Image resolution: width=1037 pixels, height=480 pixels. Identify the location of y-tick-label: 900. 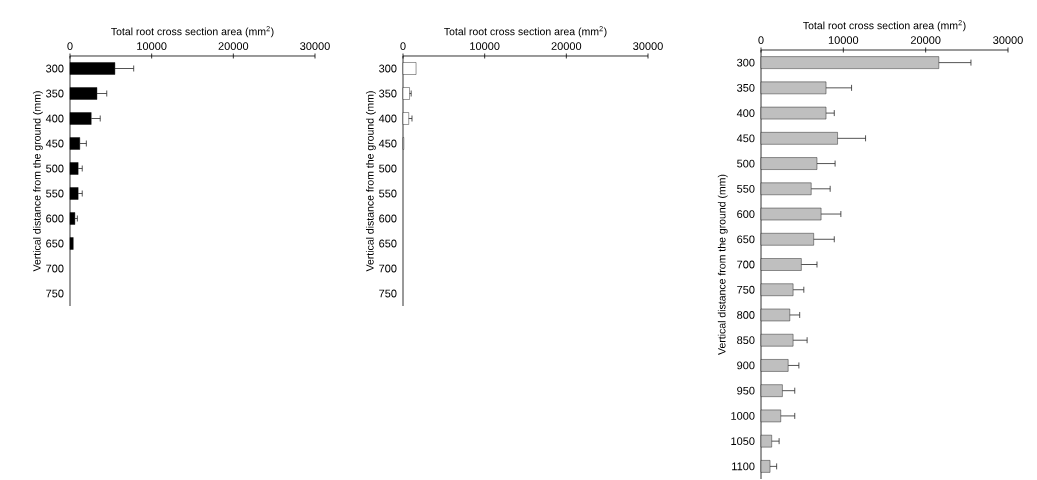
(746, 365).